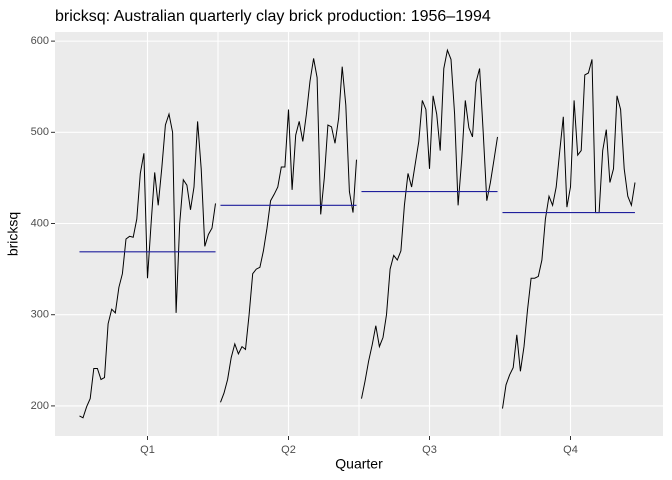  I want to click on y-tick-label: 500, so click(40, 132).